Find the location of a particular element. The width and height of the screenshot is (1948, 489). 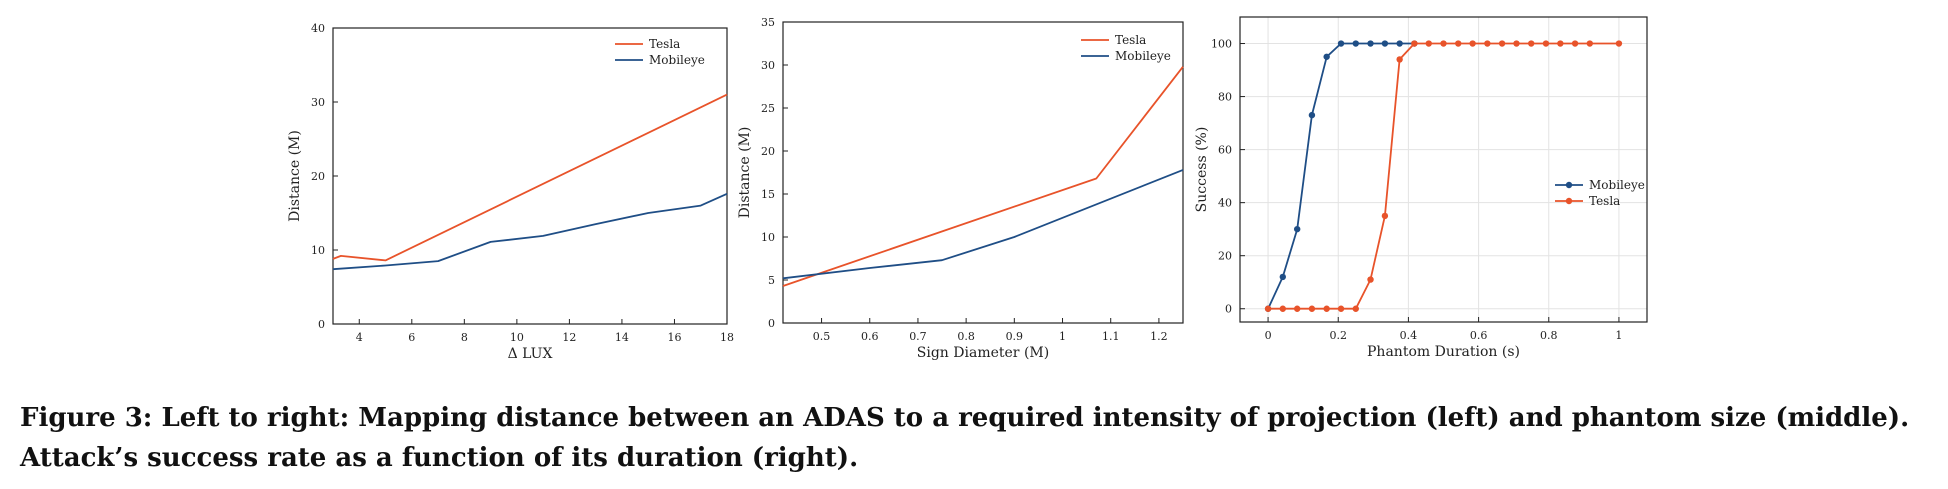

y-tick-label: 35 is located at coordinates (768, 22).